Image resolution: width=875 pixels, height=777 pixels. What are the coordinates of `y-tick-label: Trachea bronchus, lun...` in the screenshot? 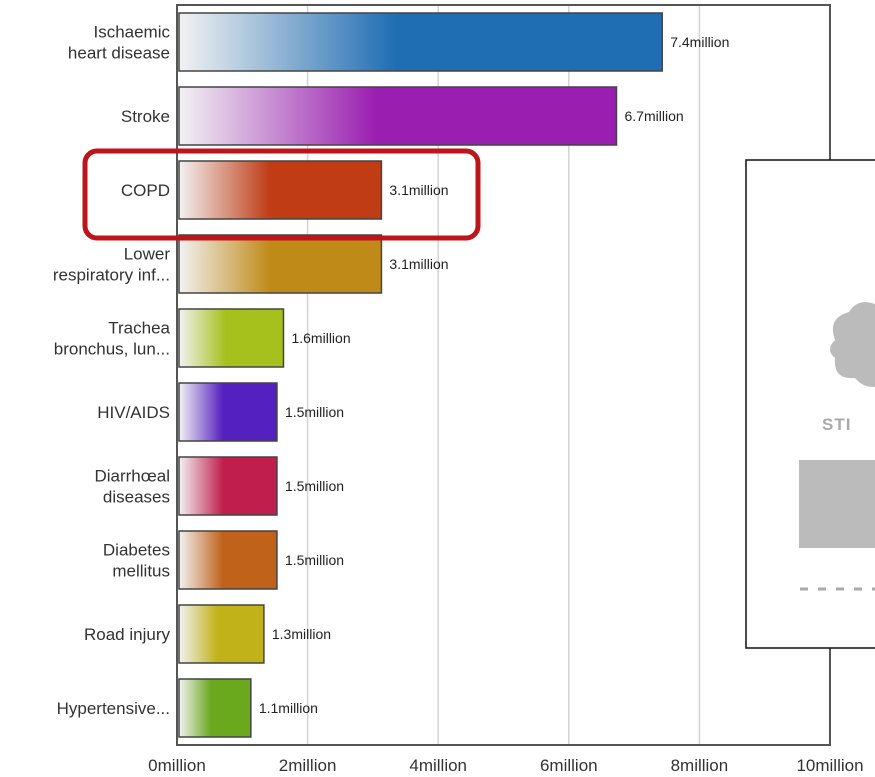 It's located at (112, 339).